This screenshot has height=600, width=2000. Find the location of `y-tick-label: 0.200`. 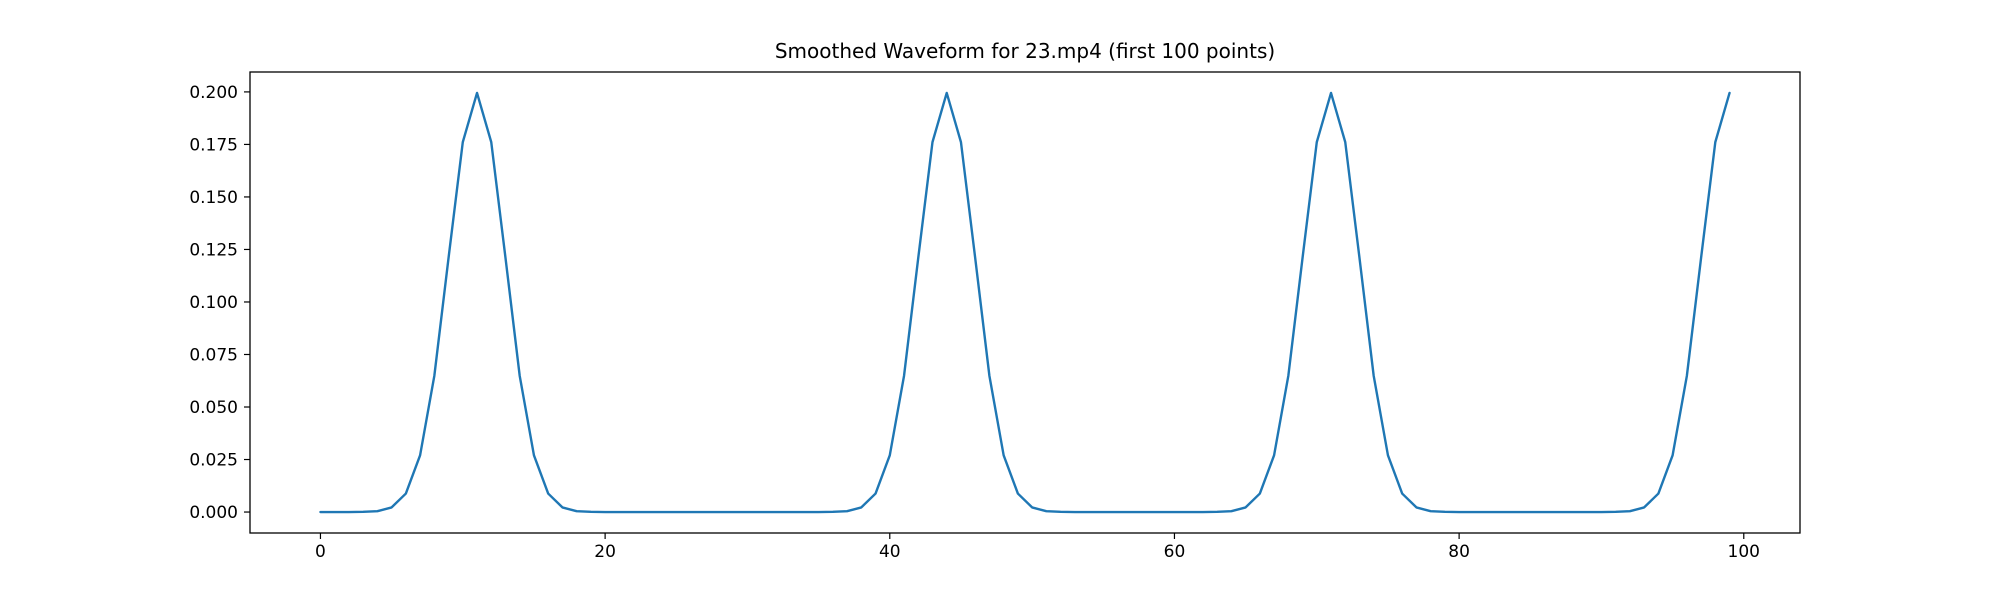

y-tick-label: 0.200 is located at coordinates (213, 93).